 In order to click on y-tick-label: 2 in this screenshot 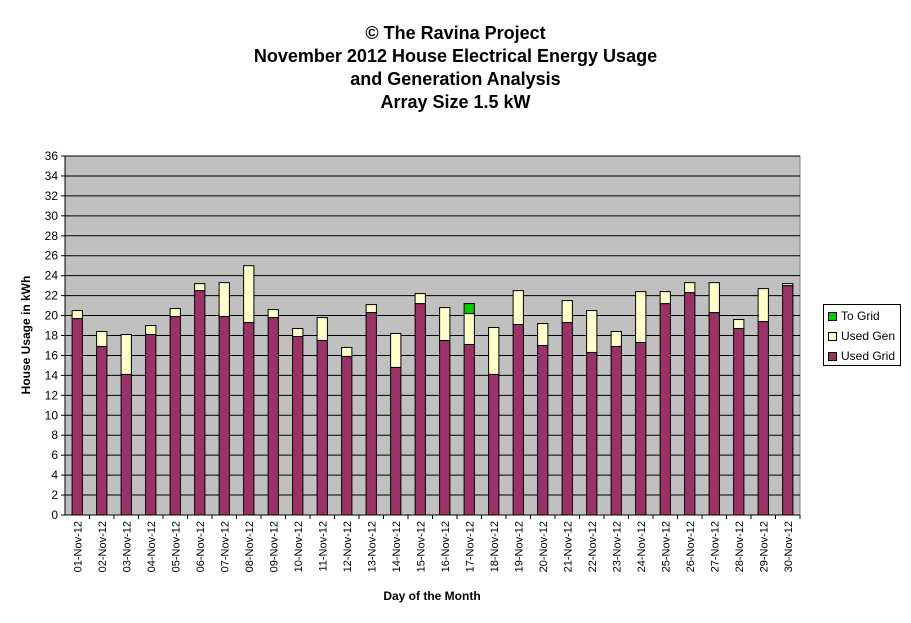, I will do `click(54, 495)`.